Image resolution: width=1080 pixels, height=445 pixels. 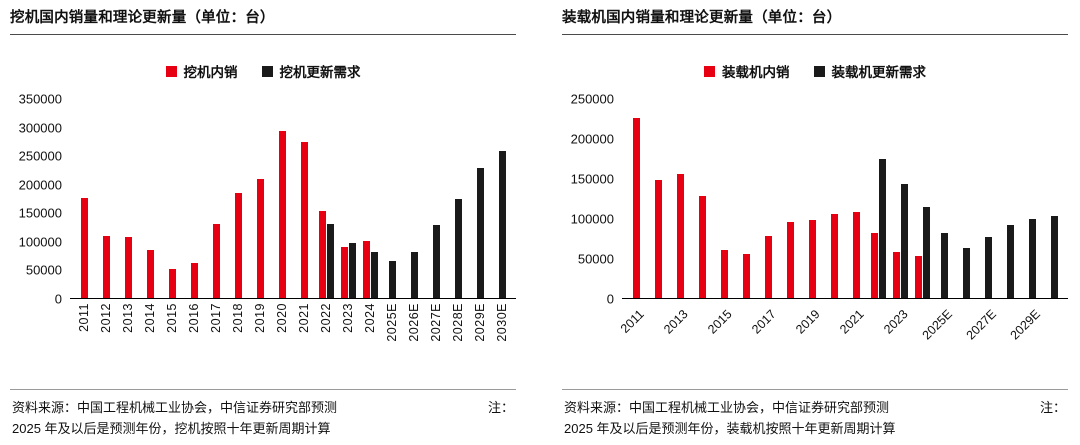 What do you see at coordinates (1054, 198) in the screenshot?
I see `bar-group-2030E` at bounding box center [1054, 198].